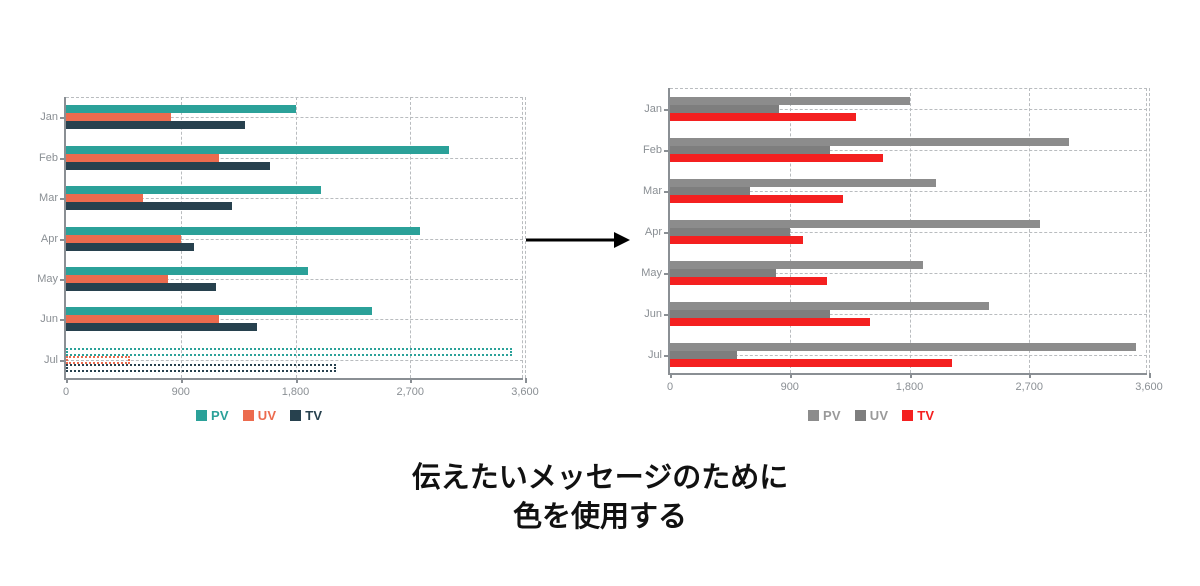  I want to click on slide-caption: 伝えたいメッセージのために 色を使用する, so click(600, 497).